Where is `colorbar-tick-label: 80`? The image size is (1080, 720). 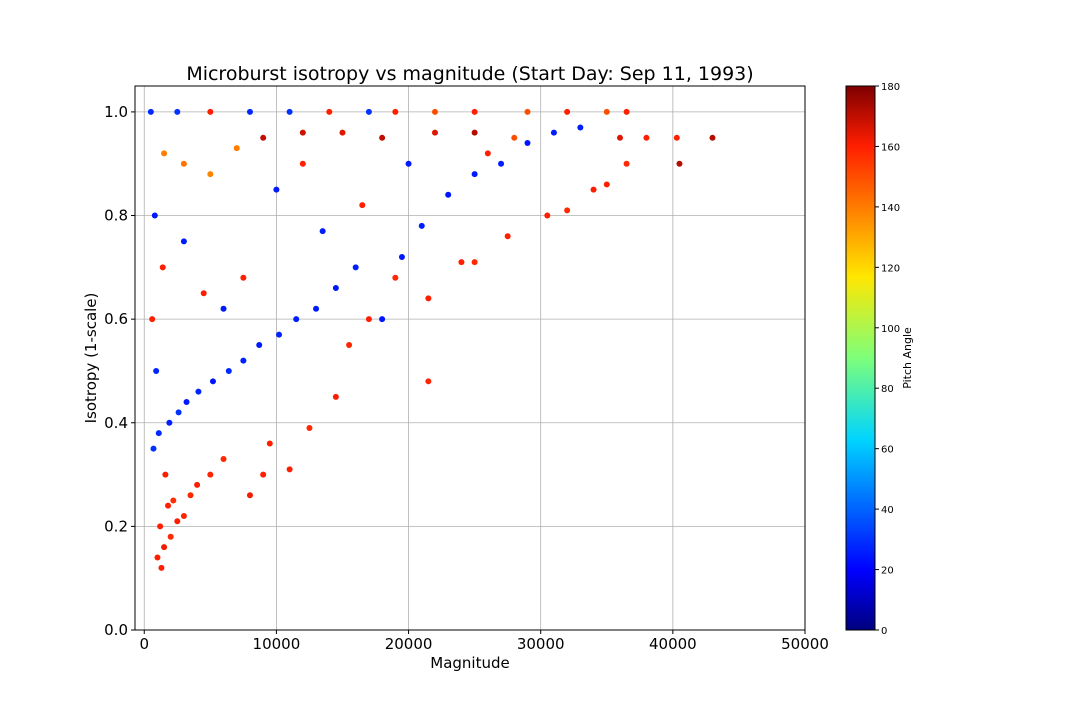
colorbar-tick-label: 80 is located at coordinates (887, 389).